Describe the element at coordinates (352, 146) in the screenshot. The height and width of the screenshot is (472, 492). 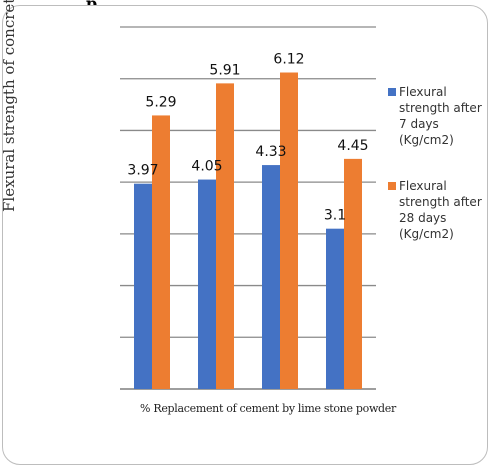
I see `data-label-28-days-4: 4.45` at that location.